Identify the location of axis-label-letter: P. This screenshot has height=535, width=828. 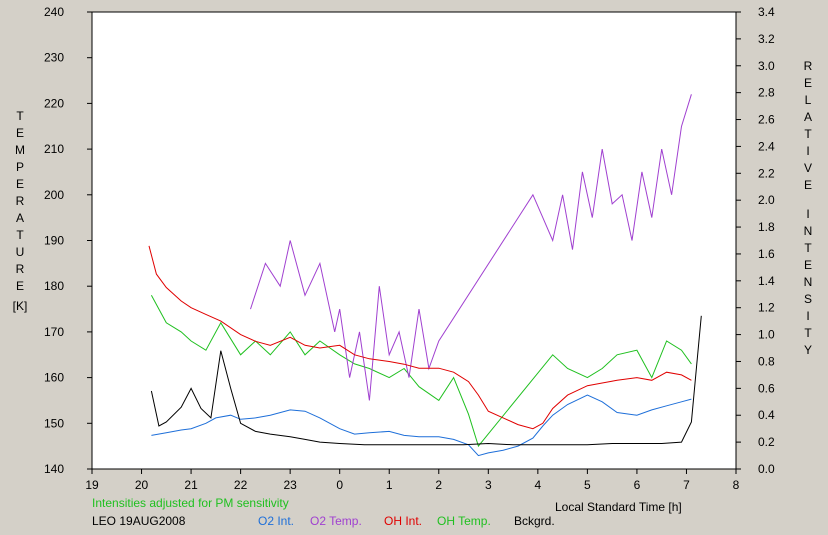
(19, 167).